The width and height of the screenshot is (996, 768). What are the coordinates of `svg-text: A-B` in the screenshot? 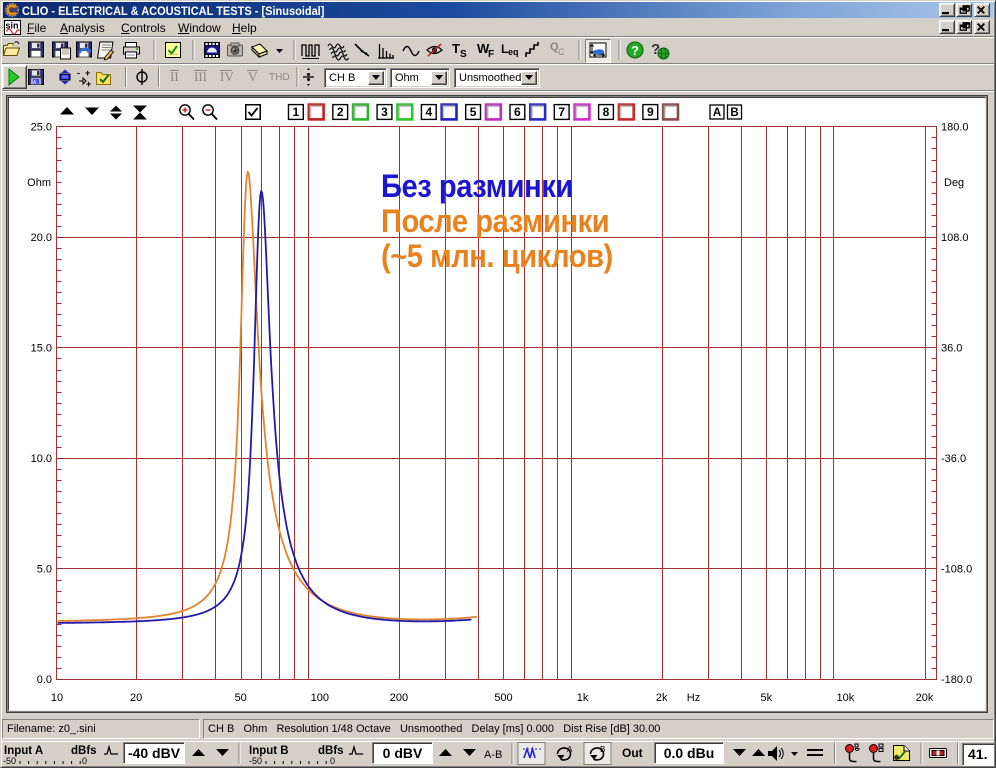 It's located at (493, 755).